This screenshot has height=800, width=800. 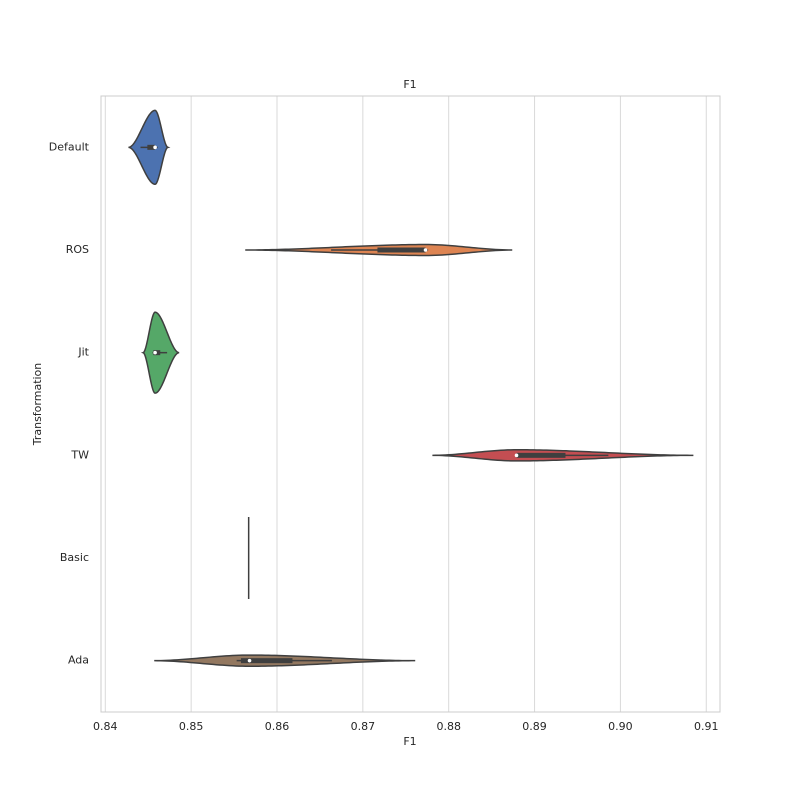 I want to click on y-tick-label: ROS, so click(x=77, y=249).